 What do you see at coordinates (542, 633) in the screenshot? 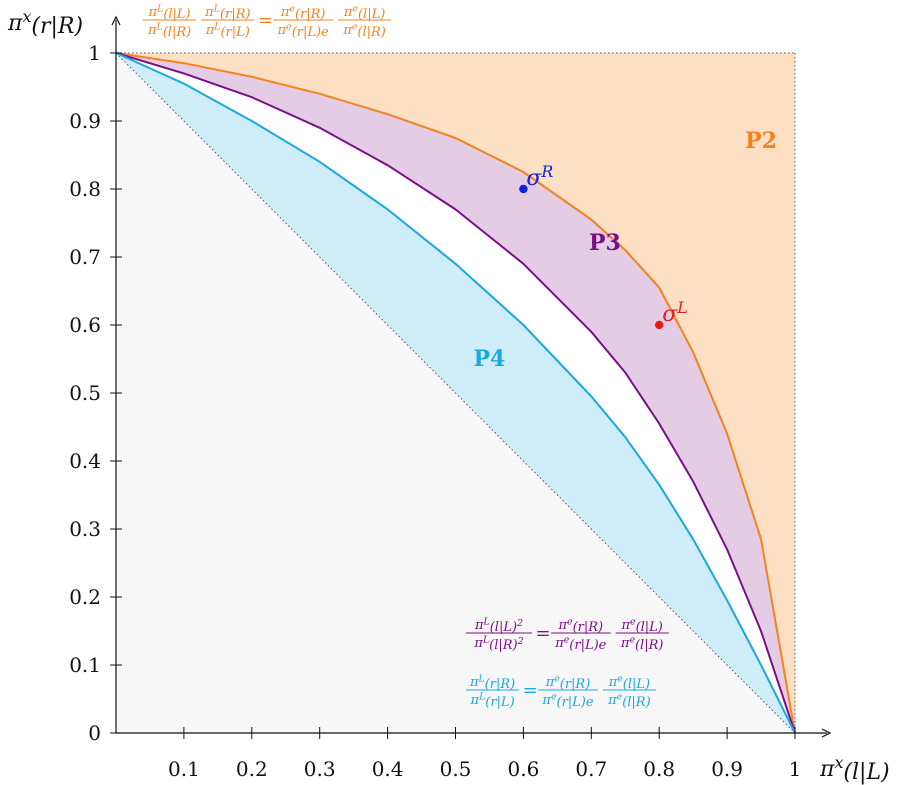
I see `eq2-operator: =` at bounding box center [542, 633].